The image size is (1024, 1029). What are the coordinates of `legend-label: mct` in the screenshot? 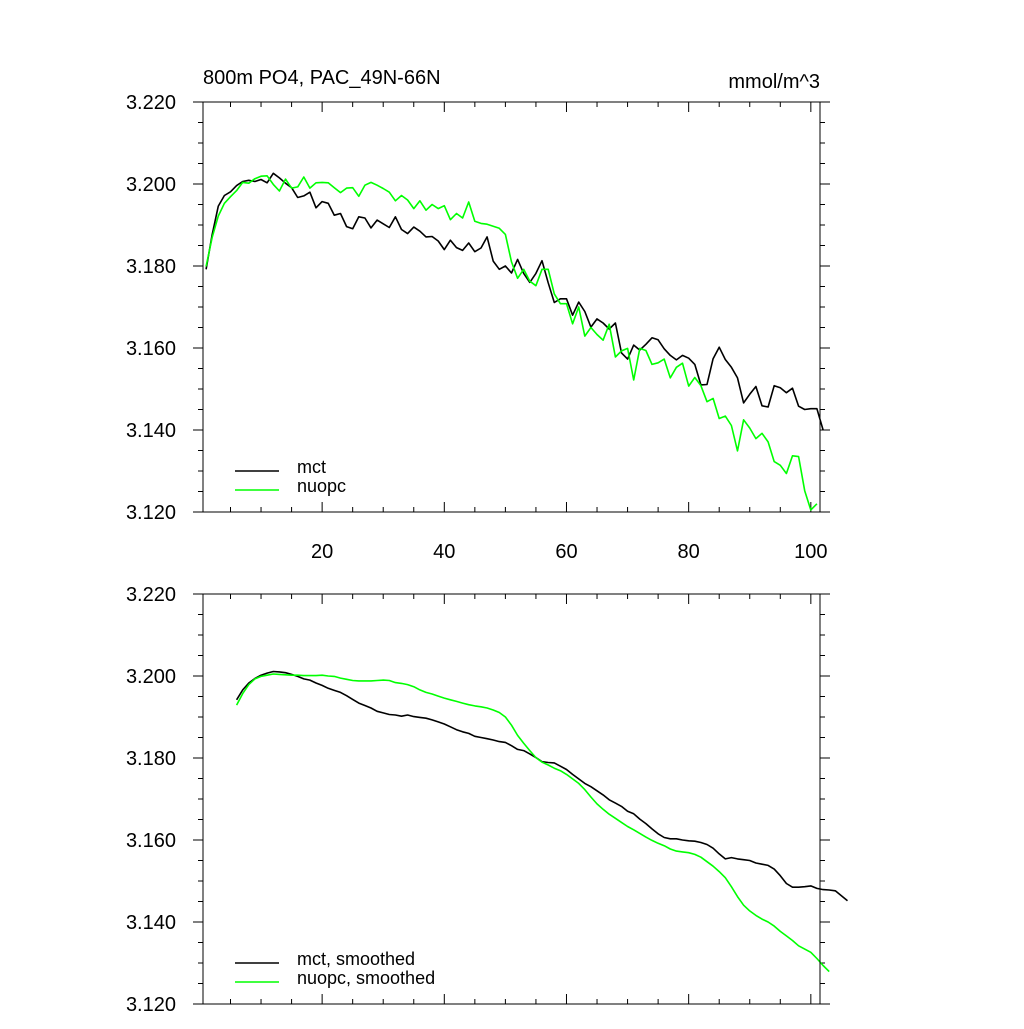 It's located at (311, 467).